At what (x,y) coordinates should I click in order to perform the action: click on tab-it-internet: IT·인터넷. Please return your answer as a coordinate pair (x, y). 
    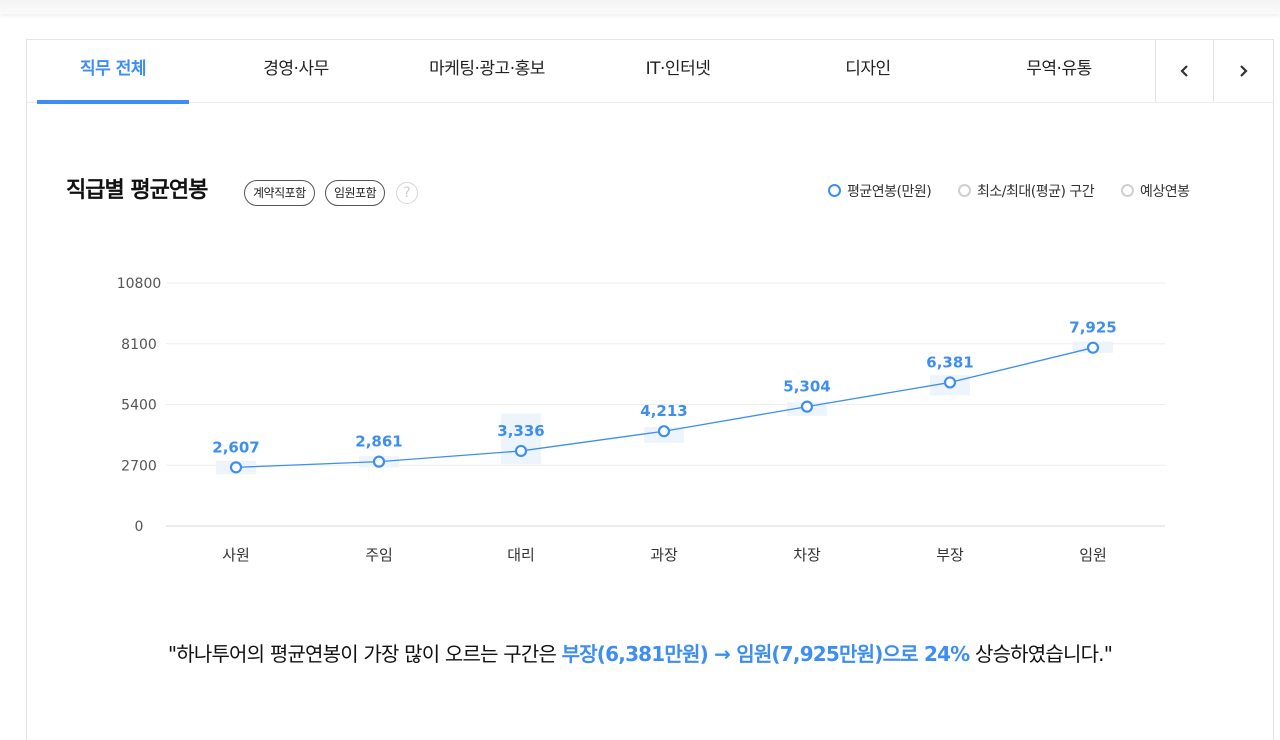
    Looking at the image, I should click on (678, 69).